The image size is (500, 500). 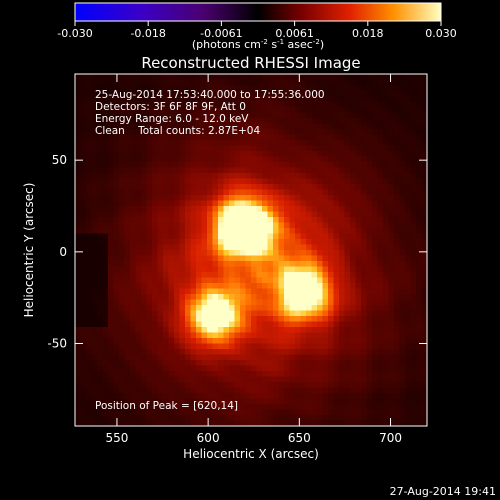 What do you see at coordinates (294, 33) in the screenshot?
I see `colorbar-tick-label: 0.0061` at bounding box center [294, 33].